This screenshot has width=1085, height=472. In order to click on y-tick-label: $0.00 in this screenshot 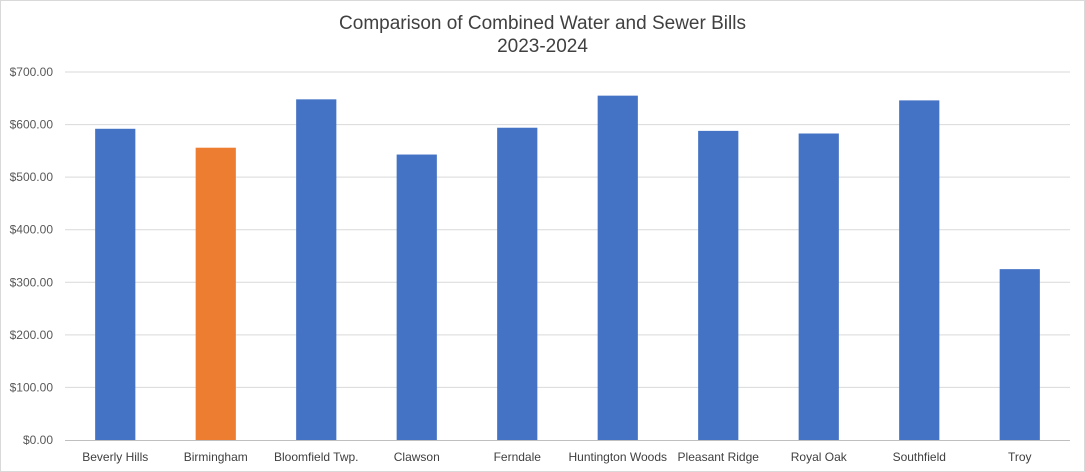, I will do `click(38, 440)`.